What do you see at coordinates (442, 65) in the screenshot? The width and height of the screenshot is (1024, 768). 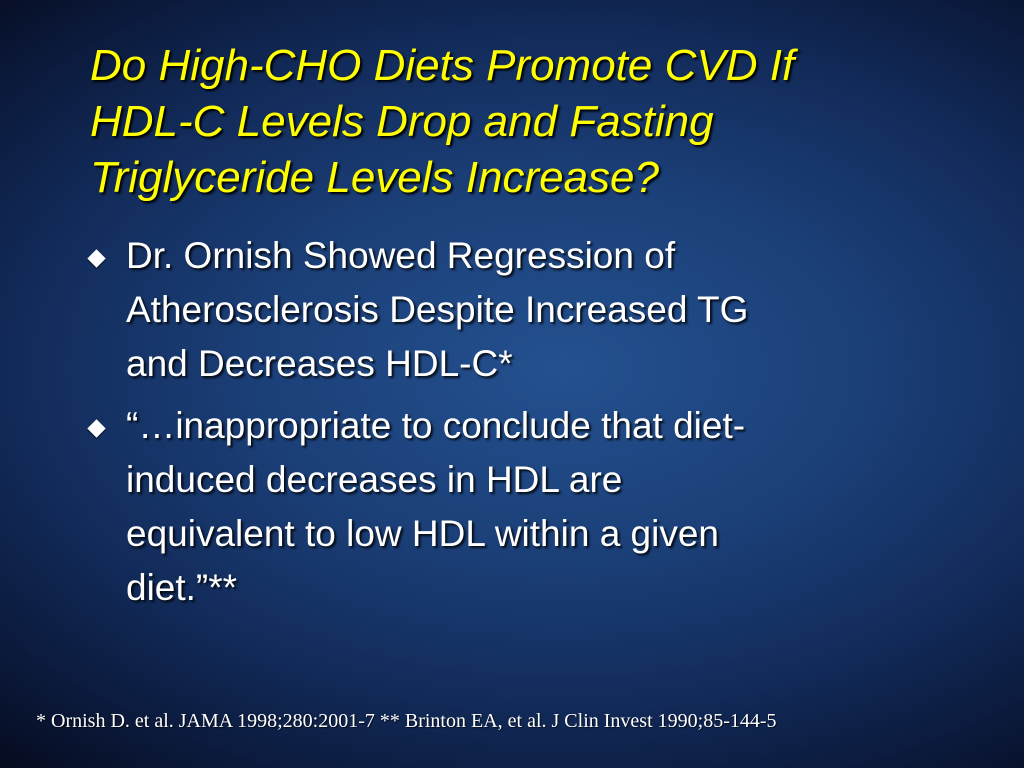 I see `title-line-1: Do High-CHO Diets Promote CVD If` at bounding box center [442, 65].